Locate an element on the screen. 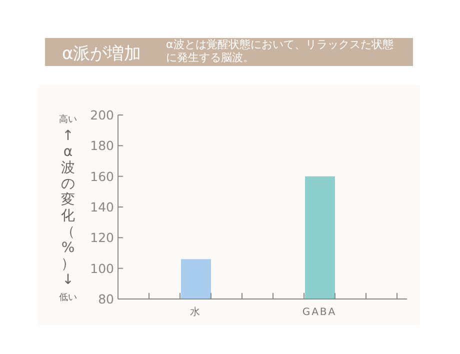 The width and height of the screenshot is (460, 354). title: α派が増加 is located at coordinates (102, 54).